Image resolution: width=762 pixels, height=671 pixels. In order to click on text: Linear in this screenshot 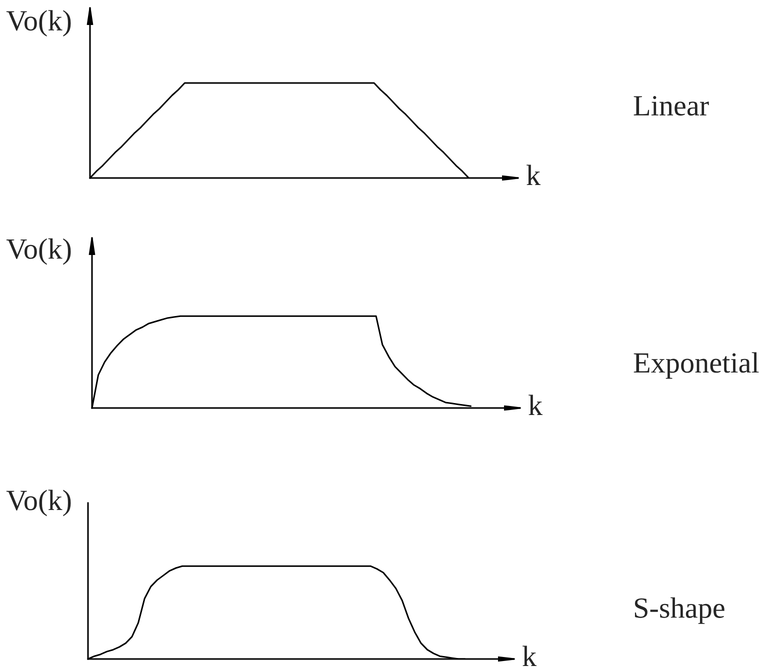, I will do `click(671, 106)`.